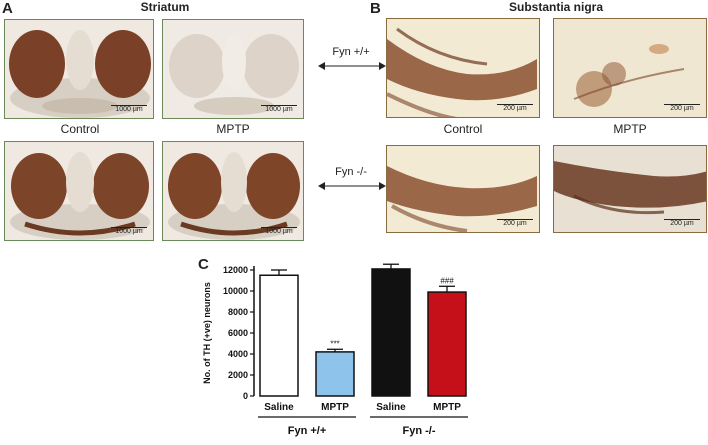 The width and height of the screenshot is (708, 445). Describe the element at coordinates (351, 172) in the screenshot. I see `genotype-ko-label: Fyn -/-` at that location.